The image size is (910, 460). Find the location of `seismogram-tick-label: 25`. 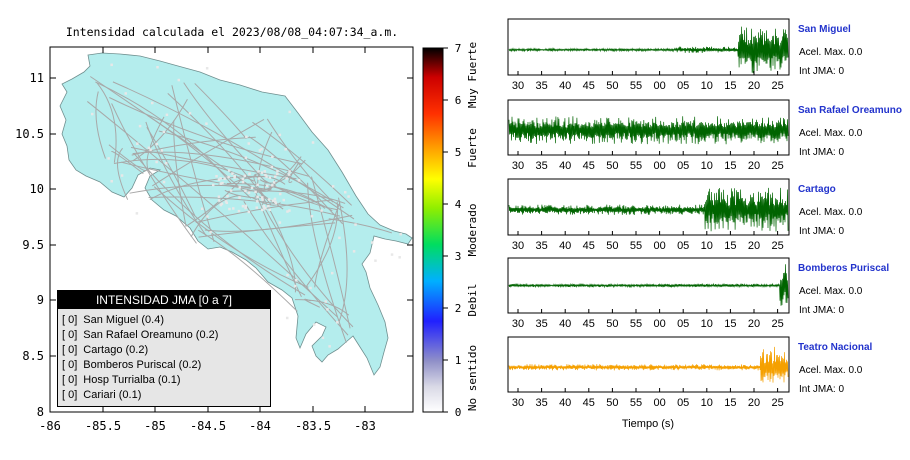

seismogram-tick-label: 25 is located at coordinates (777, 403).